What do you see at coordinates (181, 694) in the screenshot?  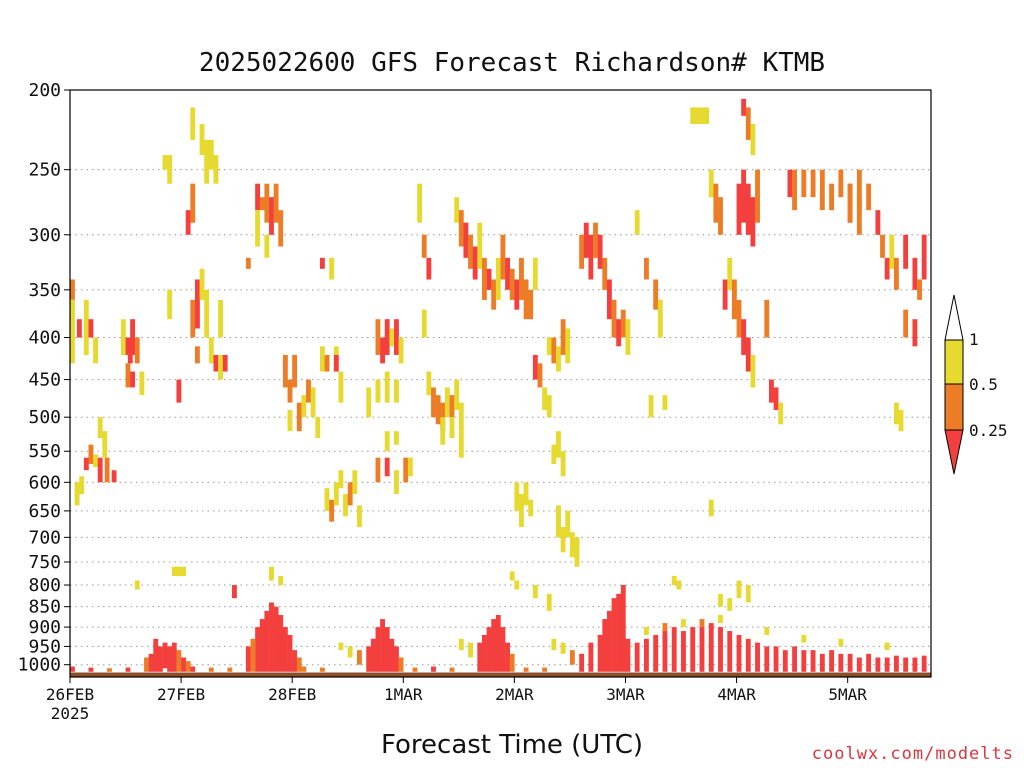 I see `x-tick-label: 27FEB` at bounding box center [181, 694].